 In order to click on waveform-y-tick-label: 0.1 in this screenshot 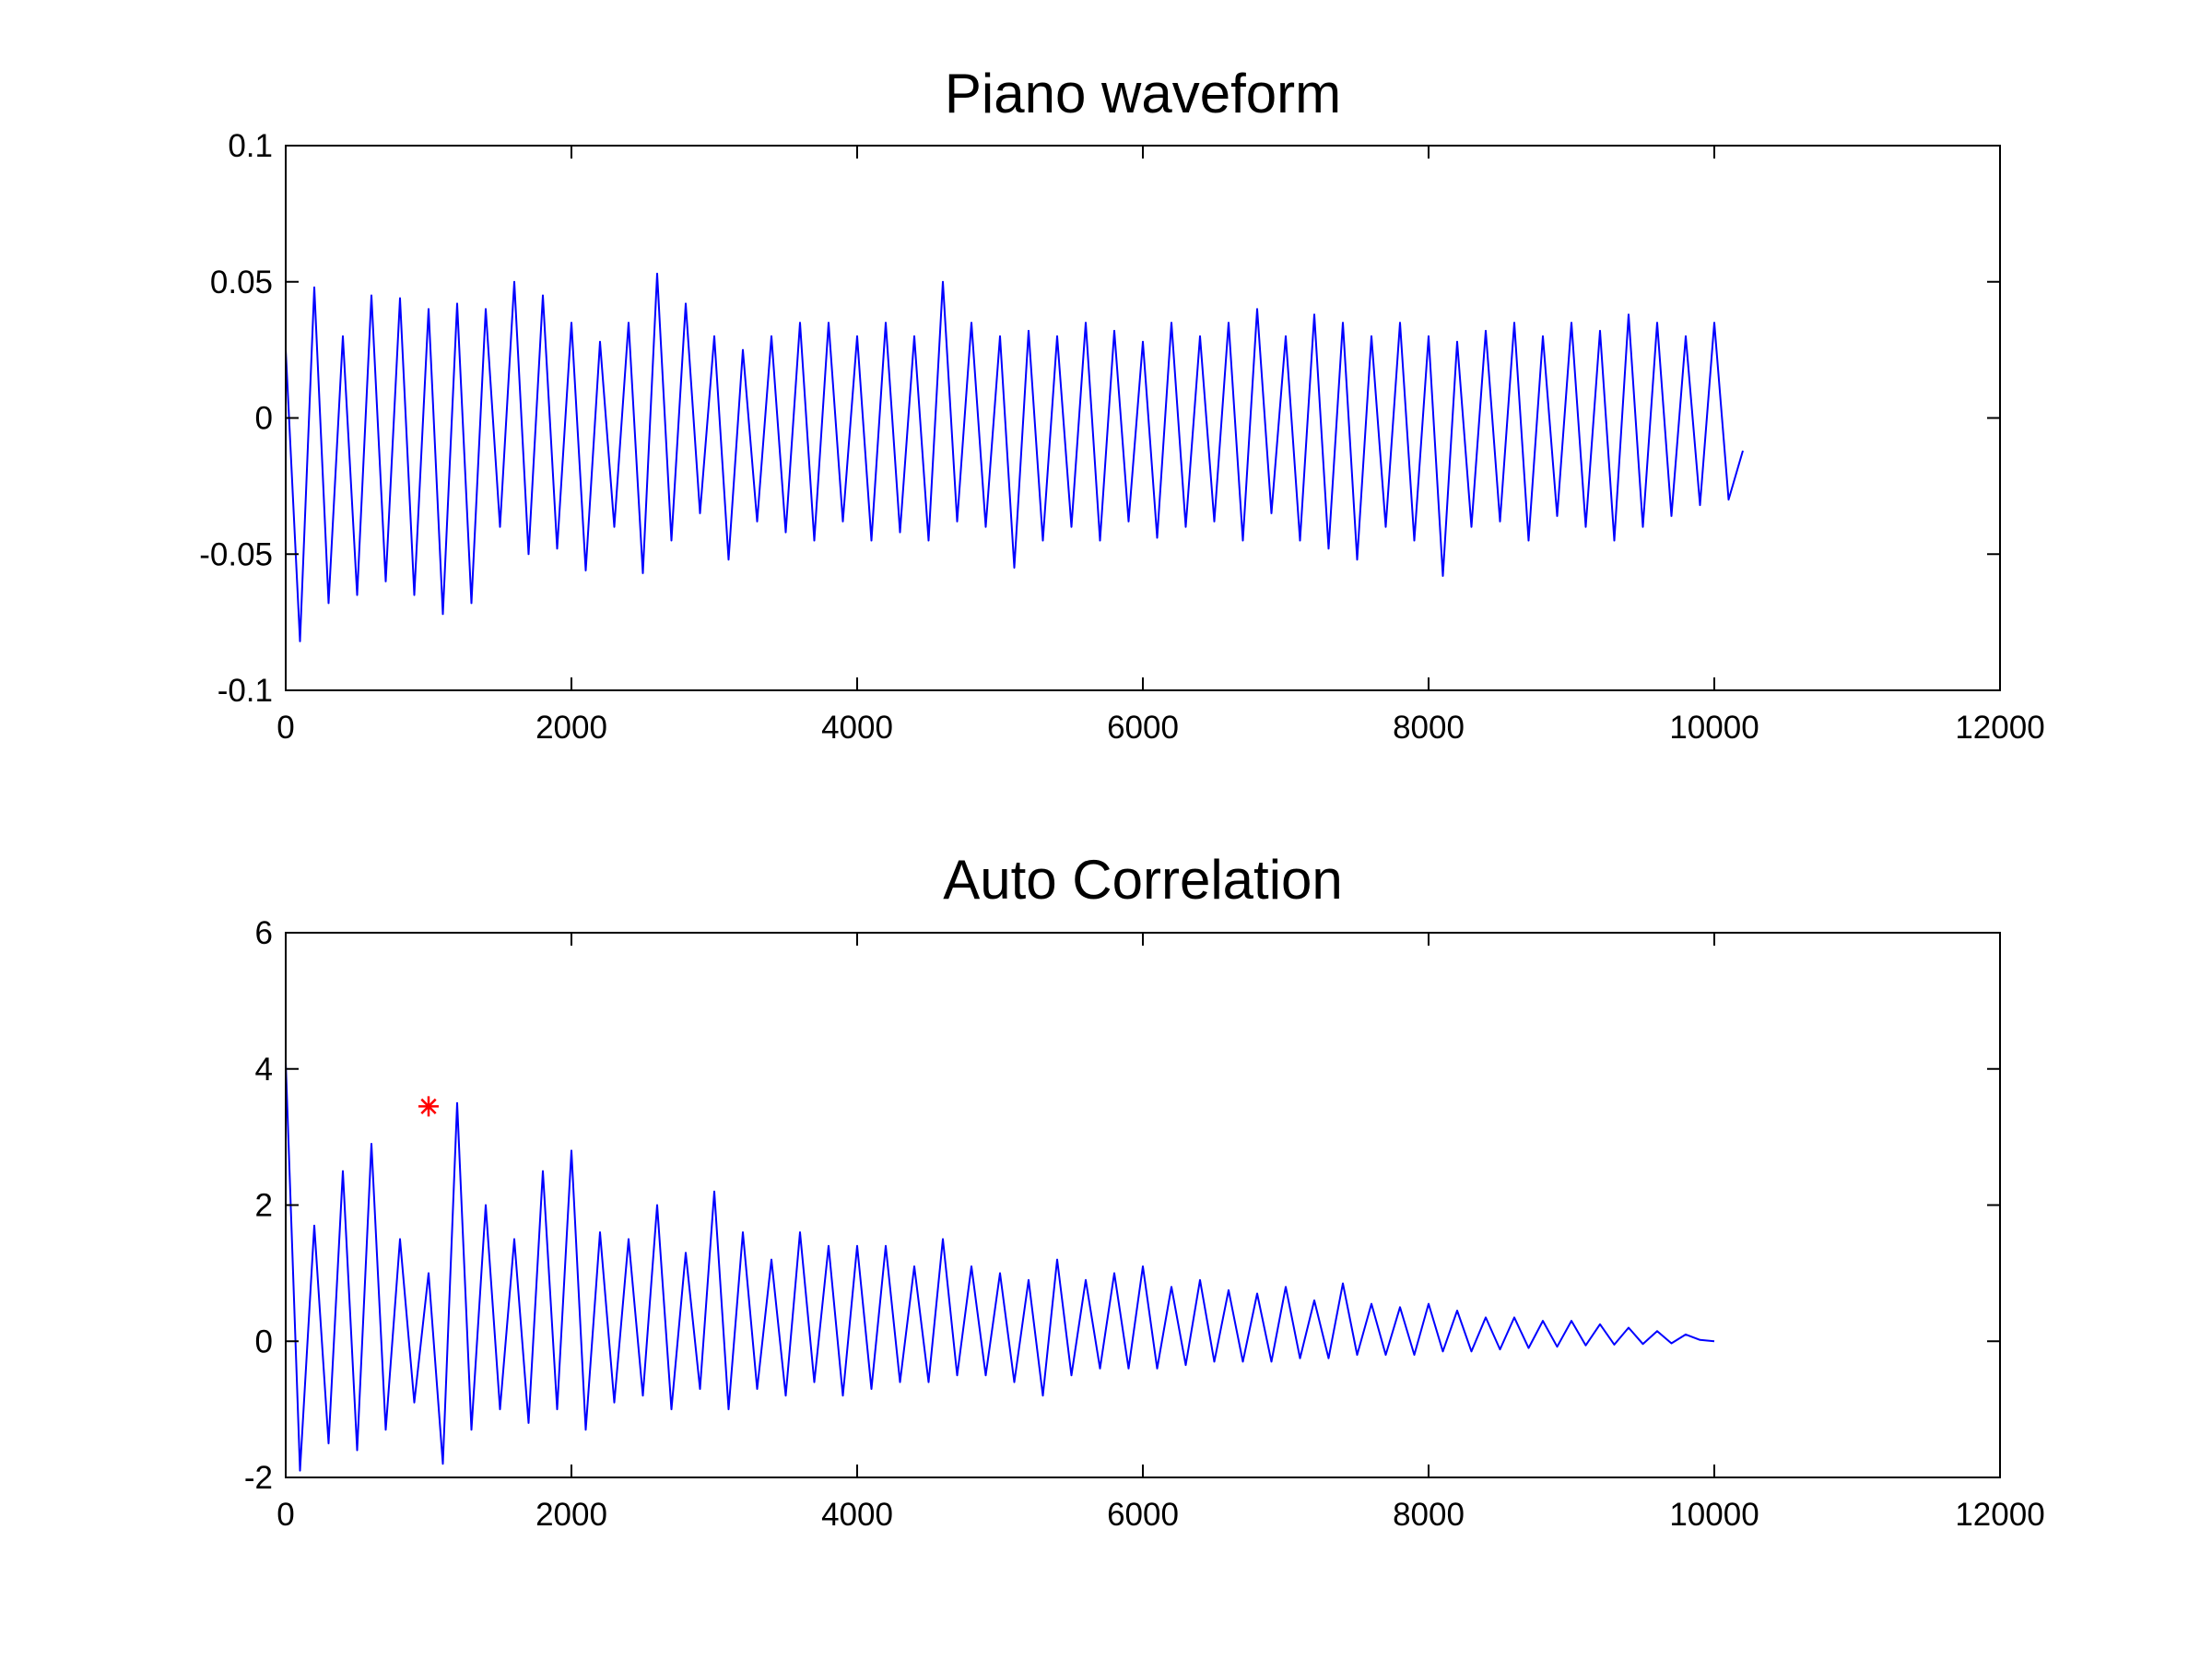, I will do `click(250, 146)`.